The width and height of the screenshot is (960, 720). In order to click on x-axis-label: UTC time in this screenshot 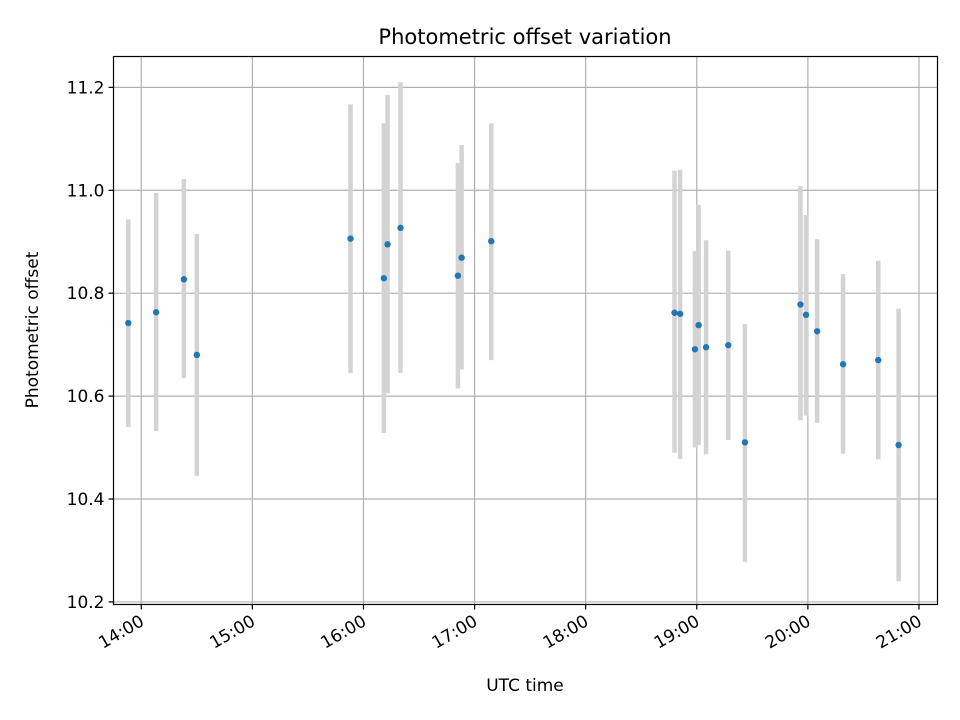, I will do `click(525, 686)`.